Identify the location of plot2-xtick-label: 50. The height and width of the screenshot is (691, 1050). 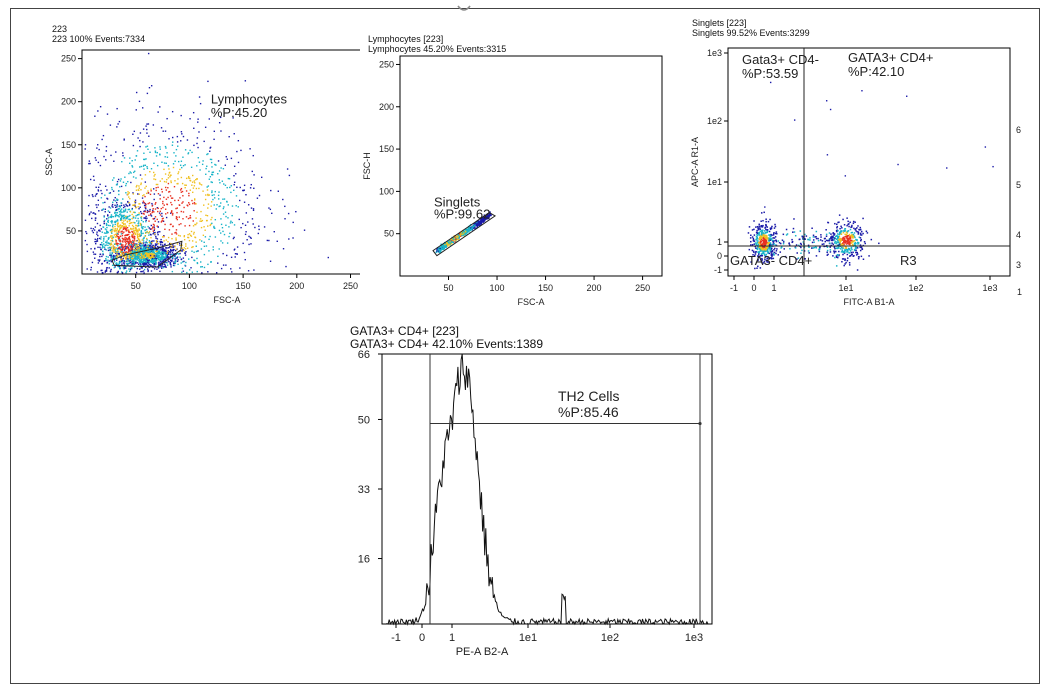
(449, 288).